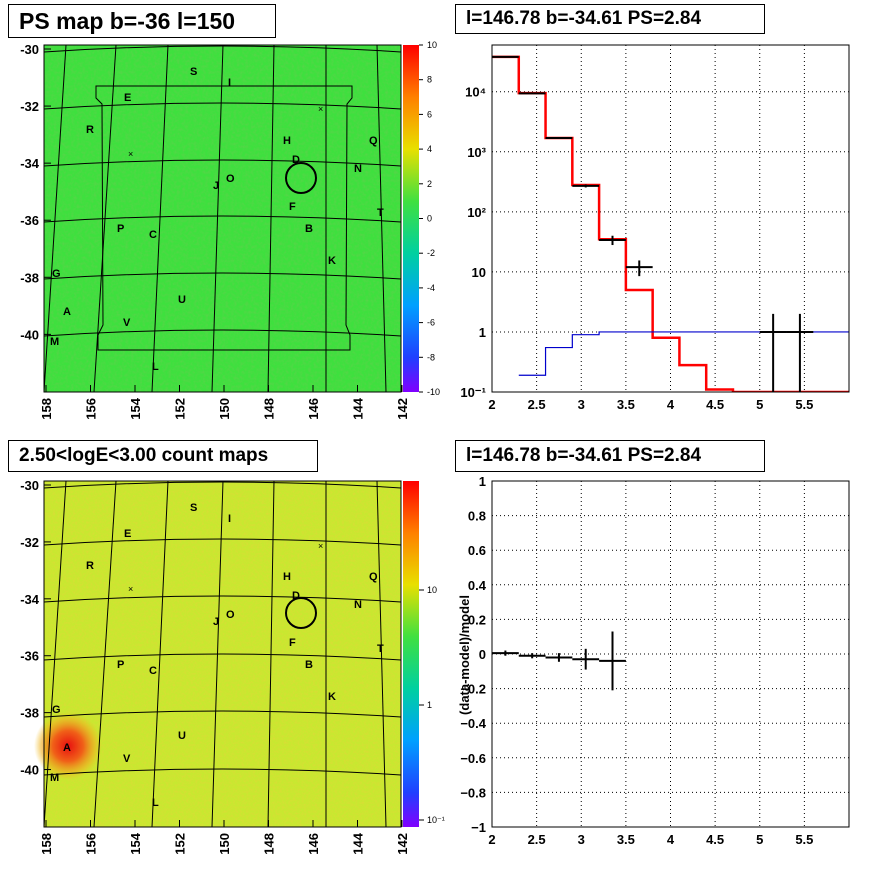 This screenshot has width=896, height=872. What do you see at coordinates (163, 456) in the screenshot?
I see `count-map-title: 2.50<logE<3.00 count maps` at bounding box center [163, 456].